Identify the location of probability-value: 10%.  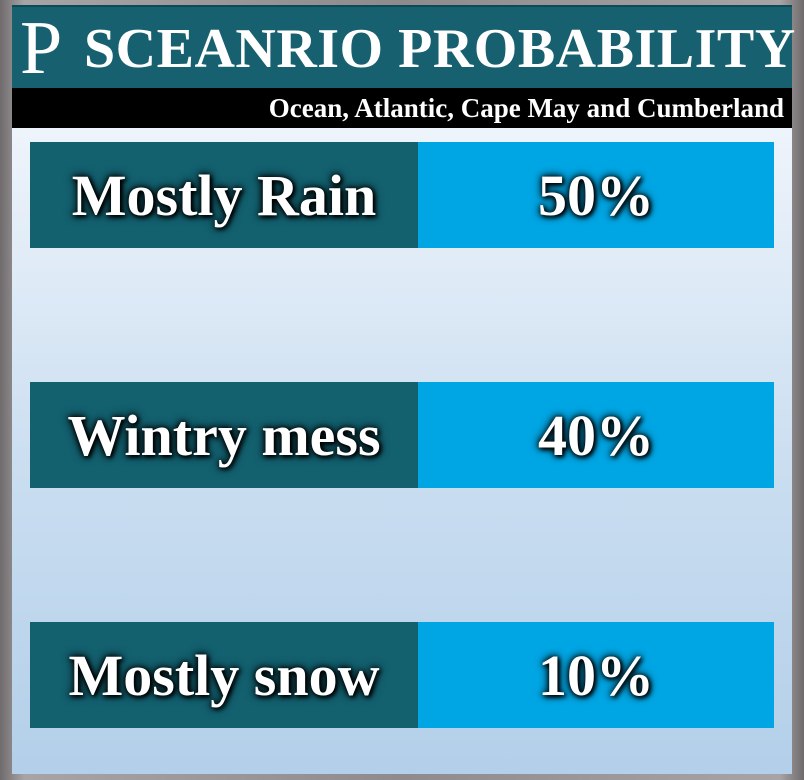
(596, 675).